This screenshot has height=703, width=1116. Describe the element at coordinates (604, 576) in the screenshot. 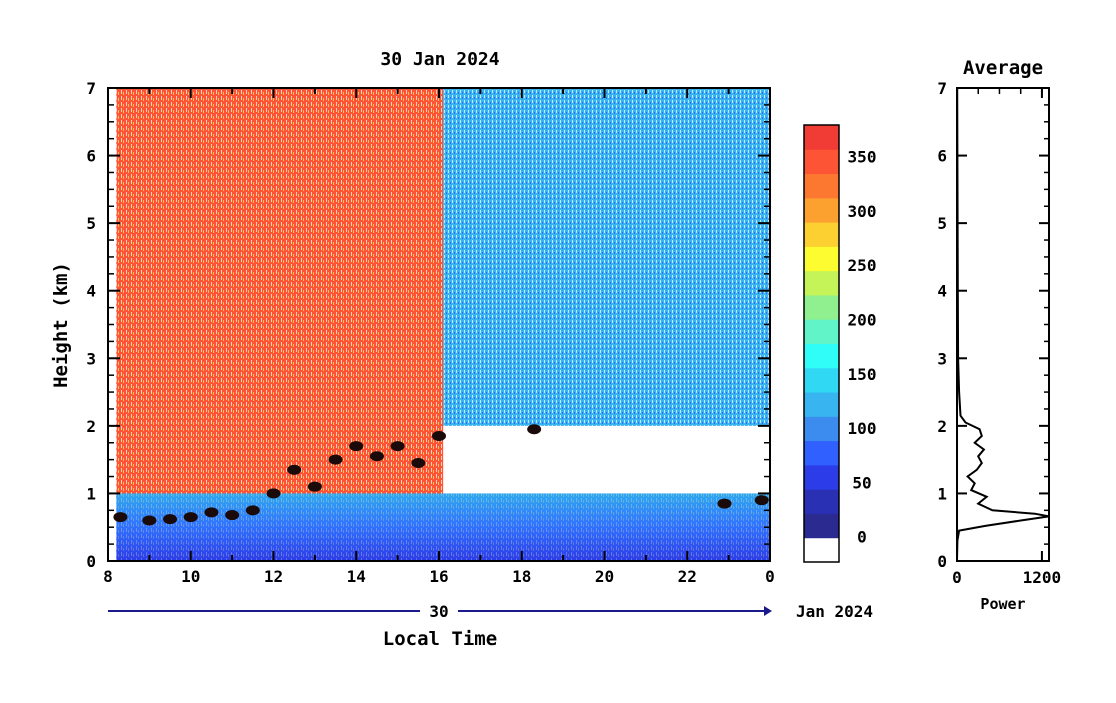

I see `x-tick-label-6: 20` at that location.